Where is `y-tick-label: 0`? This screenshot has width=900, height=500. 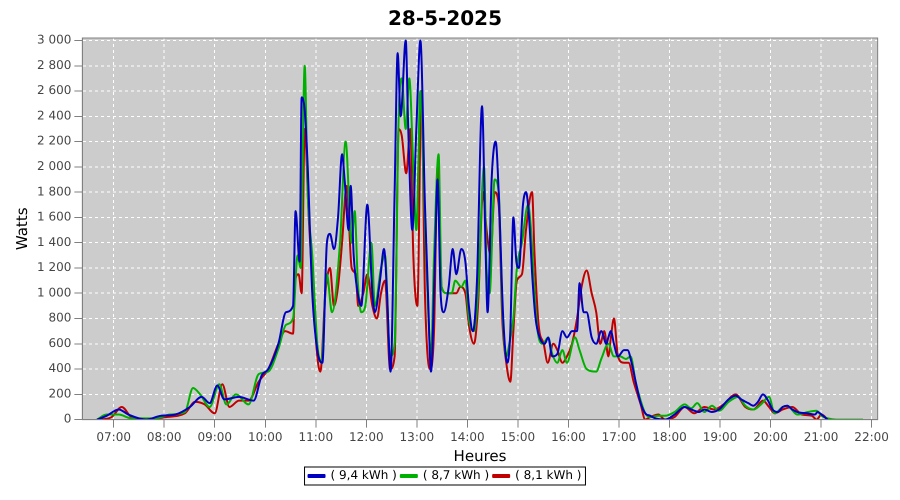 y-tick-label: 0 is located at coordinates (68, 419).